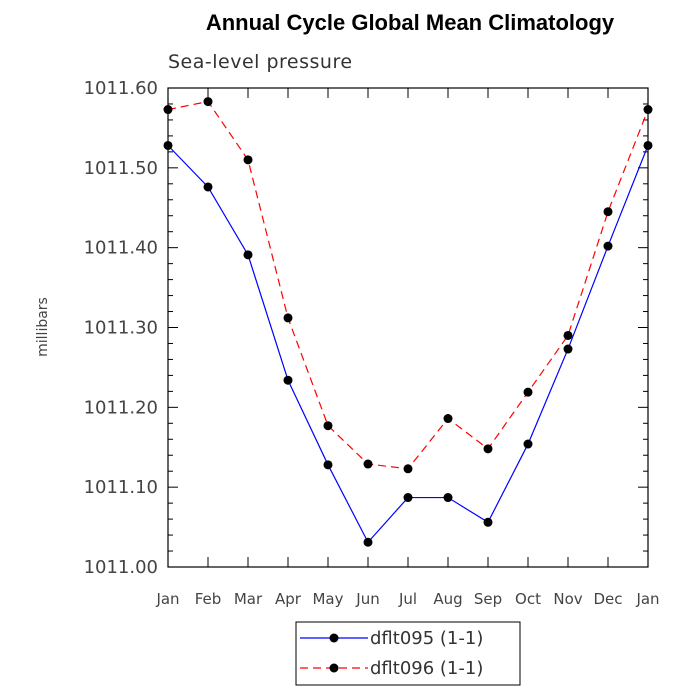 The image size is (700, 700). What do you see at coordinates (121, 567) in the screenshot?
I see `y-tick-label: 1011.00` at bounding box center [121, 567].